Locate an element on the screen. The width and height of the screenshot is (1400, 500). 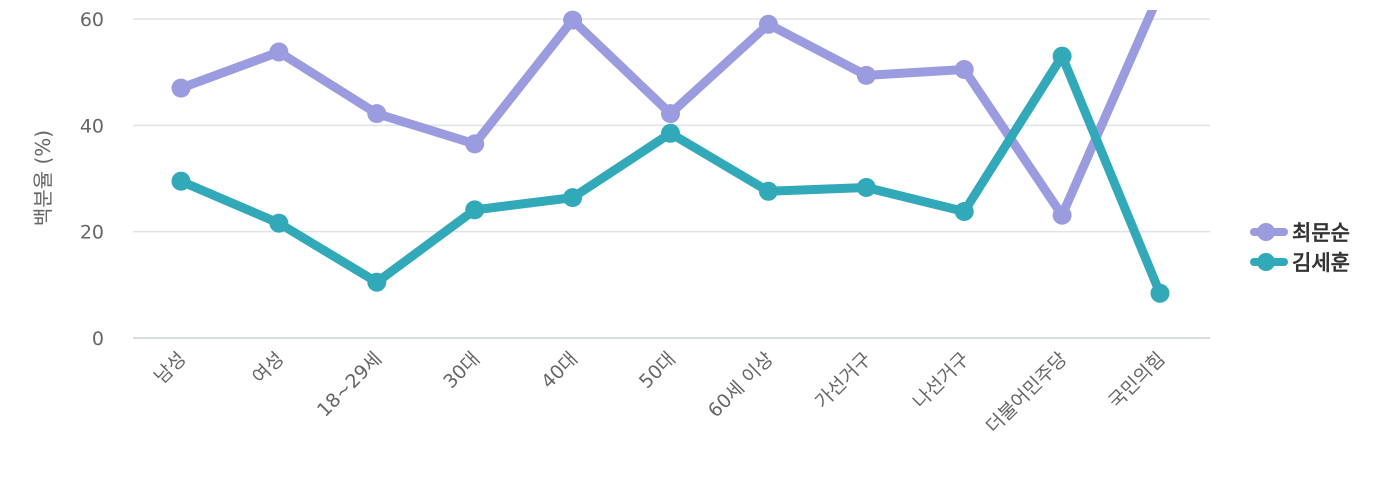
x-tick-label: 여성 is located at coordinates (268, 368).